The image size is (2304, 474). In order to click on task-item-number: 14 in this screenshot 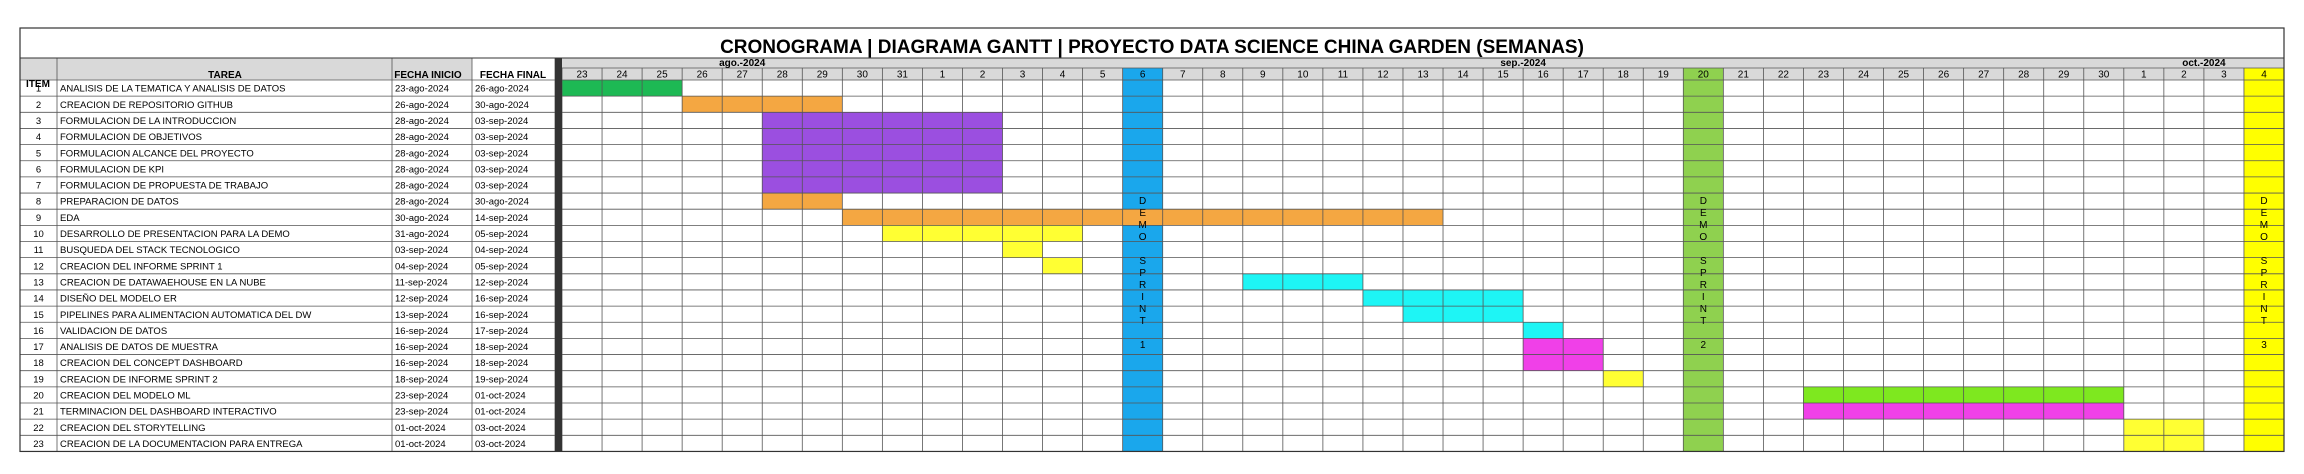, I will do `click(38, 299)`.